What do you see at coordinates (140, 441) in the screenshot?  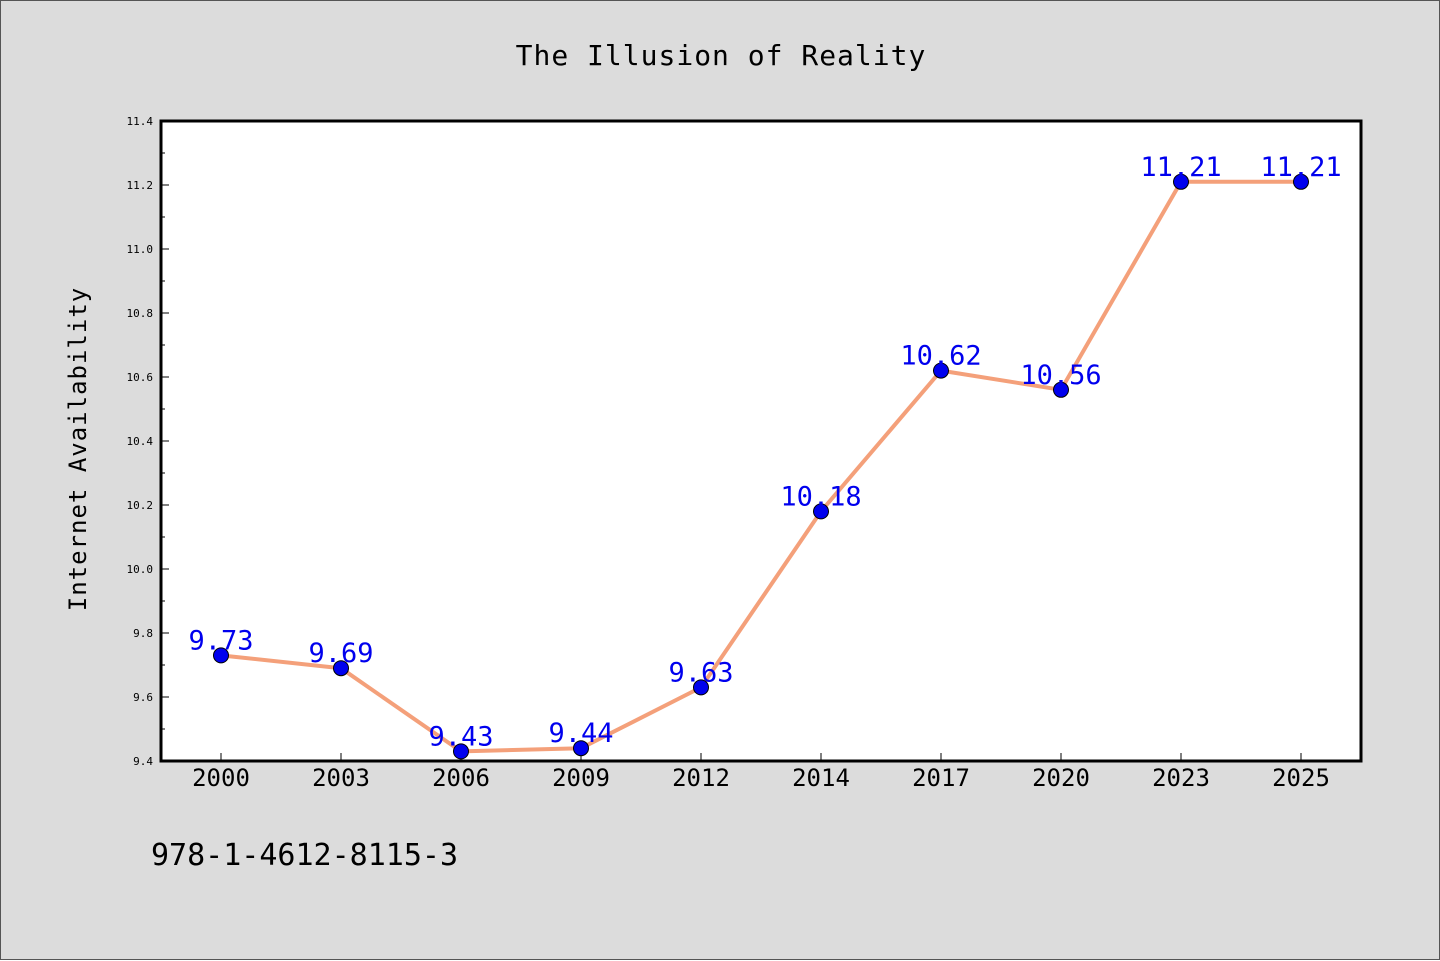 I see `y-tick-label: 10.4` at bounding box center [140, 441].